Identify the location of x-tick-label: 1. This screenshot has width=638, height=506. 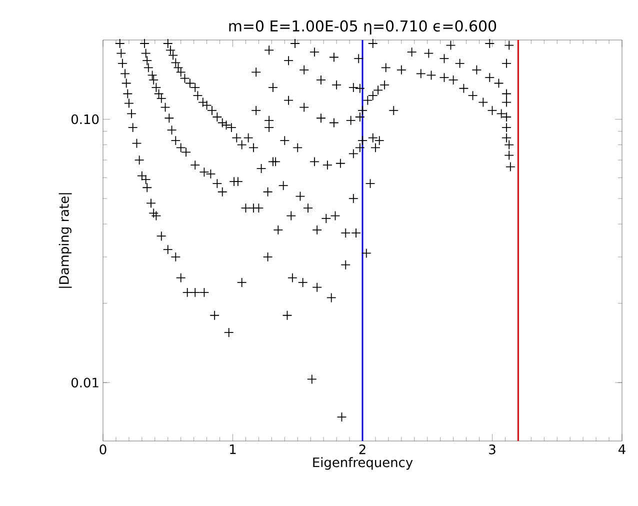
(233, 449).